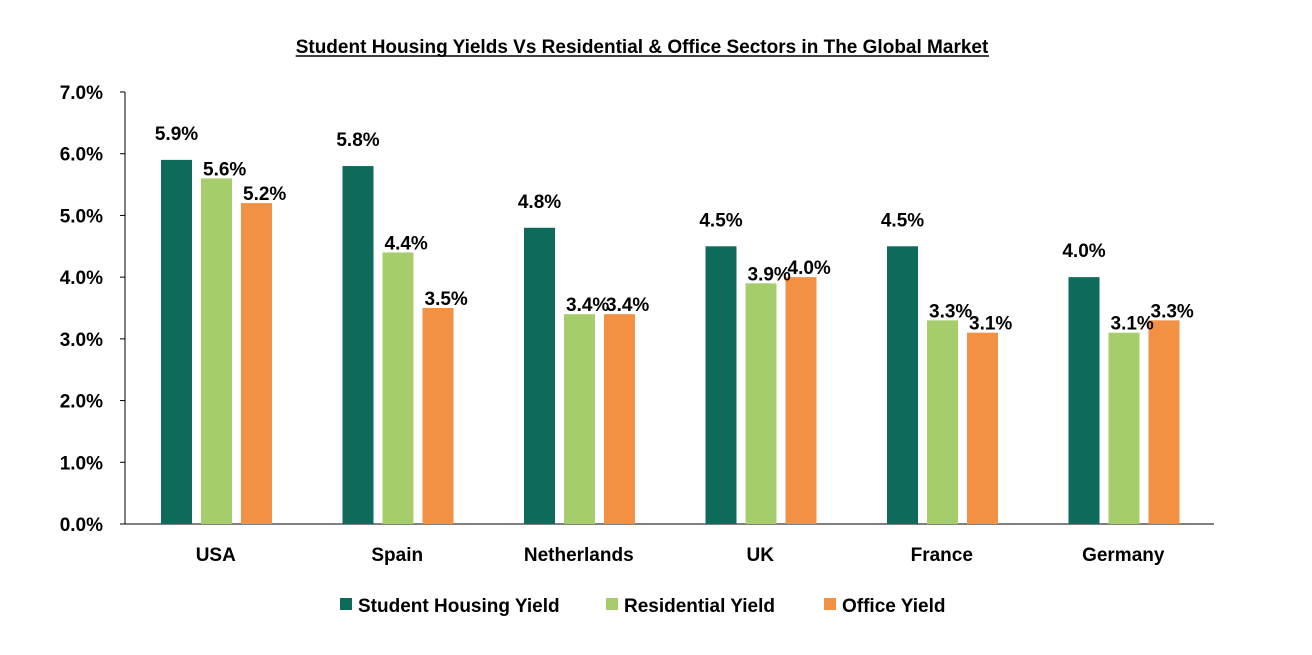  What do you see at coordinates (893, 606) in the screenshot?
I see `legend-label: Office Yield` at bounding box center [893, 606].